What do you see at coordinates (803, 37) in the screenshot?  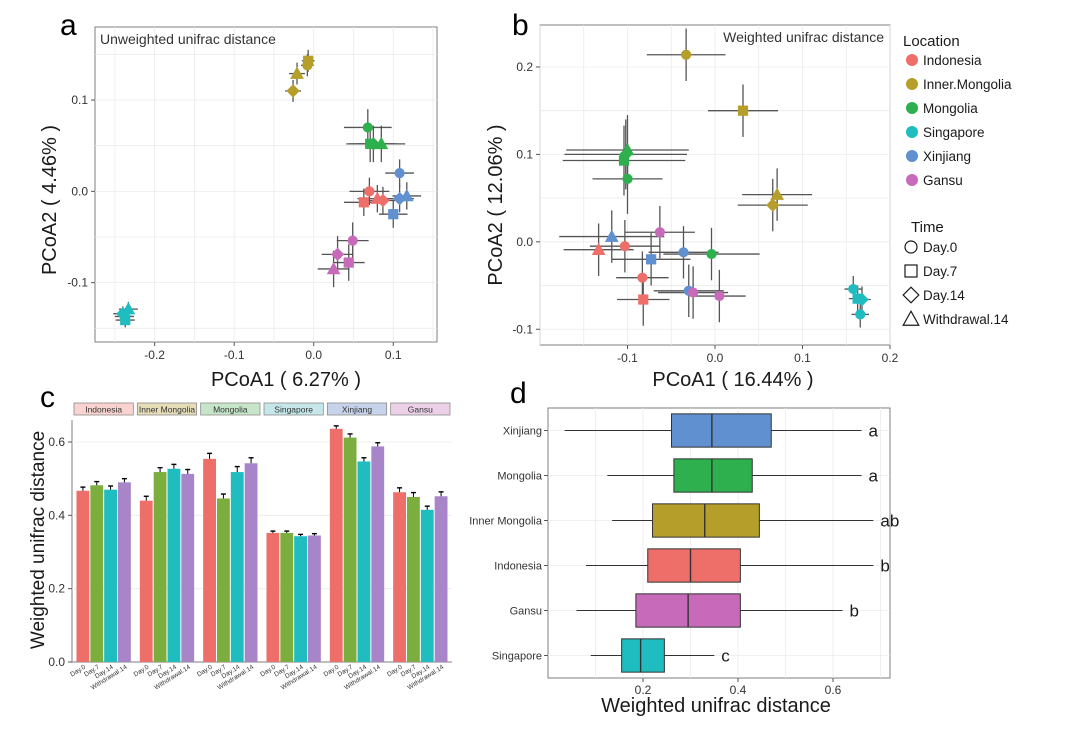 I see `panel-b-title: Weighted unifrac distance` at bounding box center [803, 37].